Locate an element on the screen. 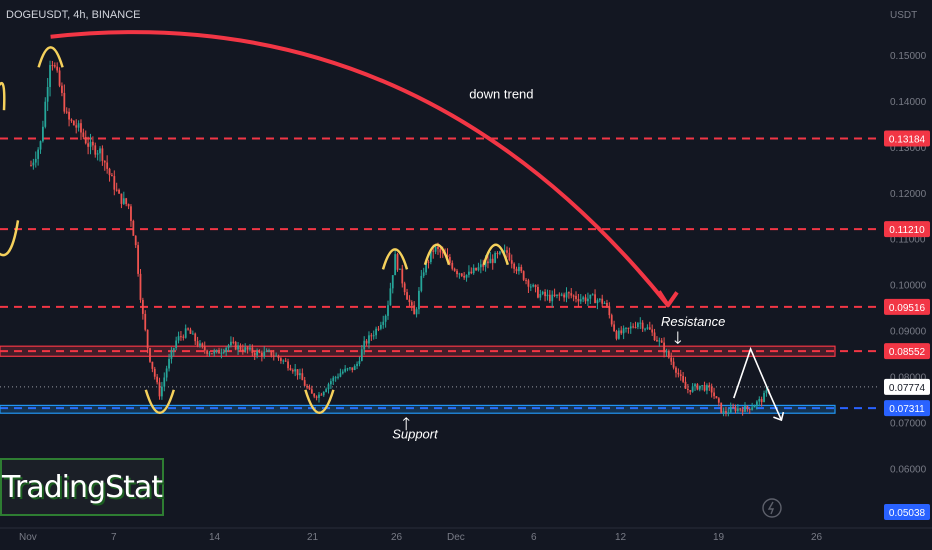 This screenshot has width=932, height=550. level-price-tag-2-bg is located at coordinates (907, 306).